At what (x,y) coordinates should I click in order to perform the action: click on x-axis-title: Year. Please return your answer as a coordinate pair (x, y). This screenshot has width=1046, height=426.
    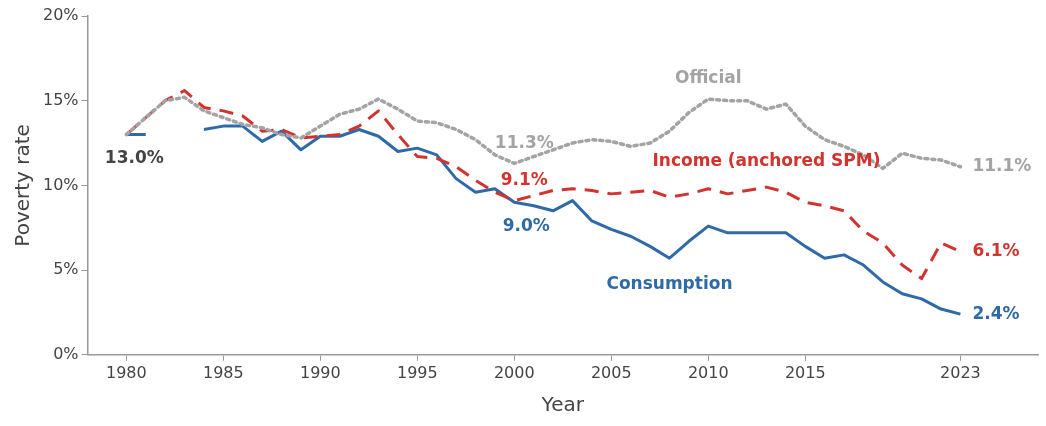
    Looking at the image, I should click on (562, 404).